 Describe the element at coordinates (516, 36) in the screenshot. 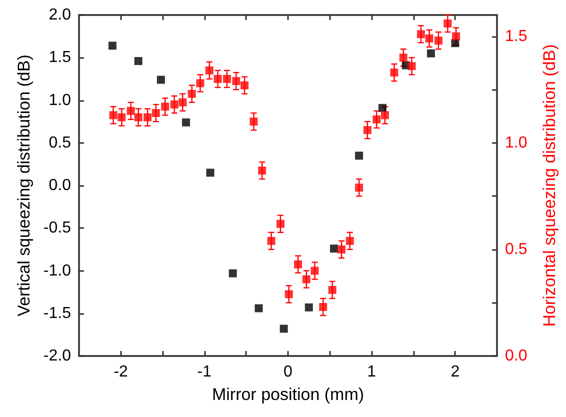

I see `y2-tick-label: 1.5` at that location.